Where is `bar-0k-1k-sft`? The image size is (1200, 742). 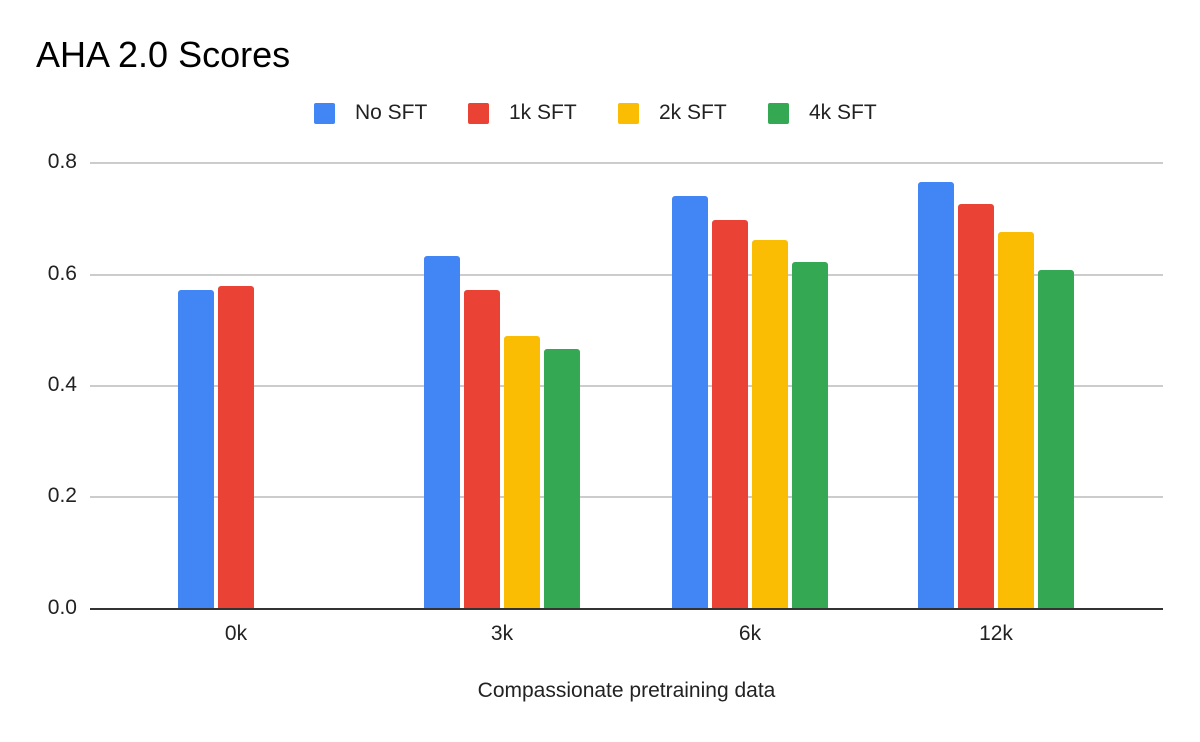 bar-0k-1k-sft is located at coordinates (236, 447).